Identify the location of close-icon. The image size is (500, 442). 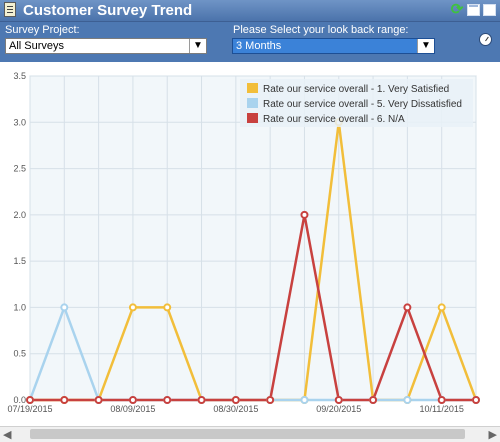
(489, 10).